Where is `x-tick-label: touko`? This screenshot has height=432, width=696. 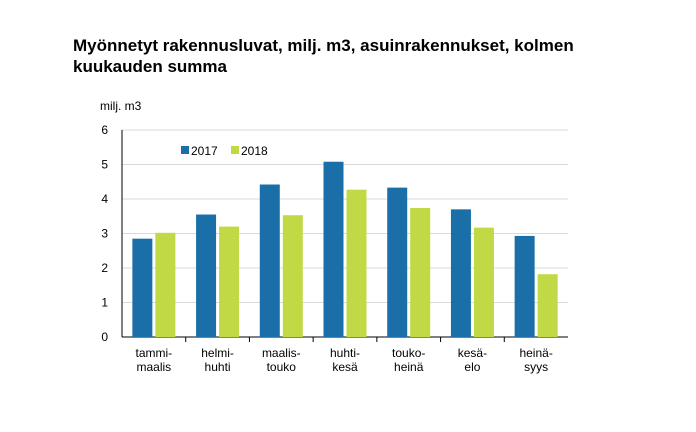 x-tick-label: touko is located at coordinates (282, 367).